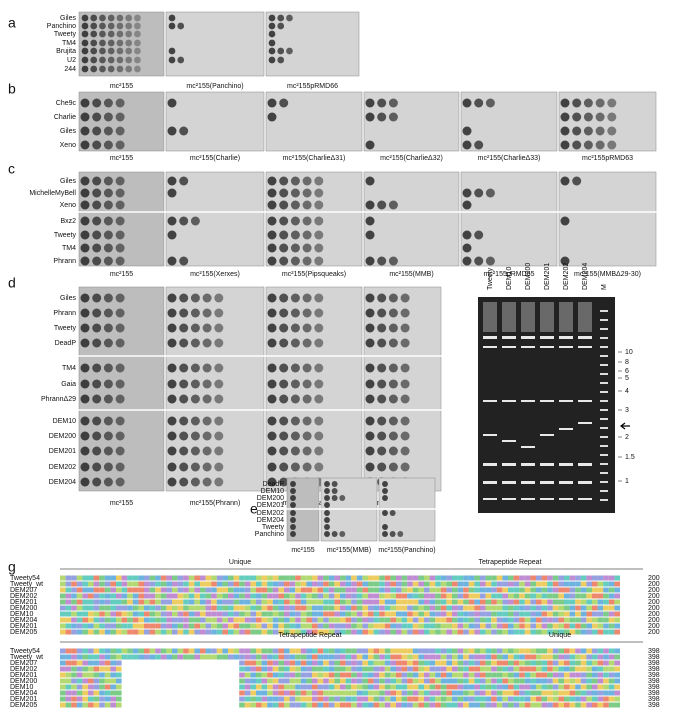  What do you see at coordinates (121, 86) in the screenshot?
I see `plate-caption: mc²155` at bounding box center [121, 86].